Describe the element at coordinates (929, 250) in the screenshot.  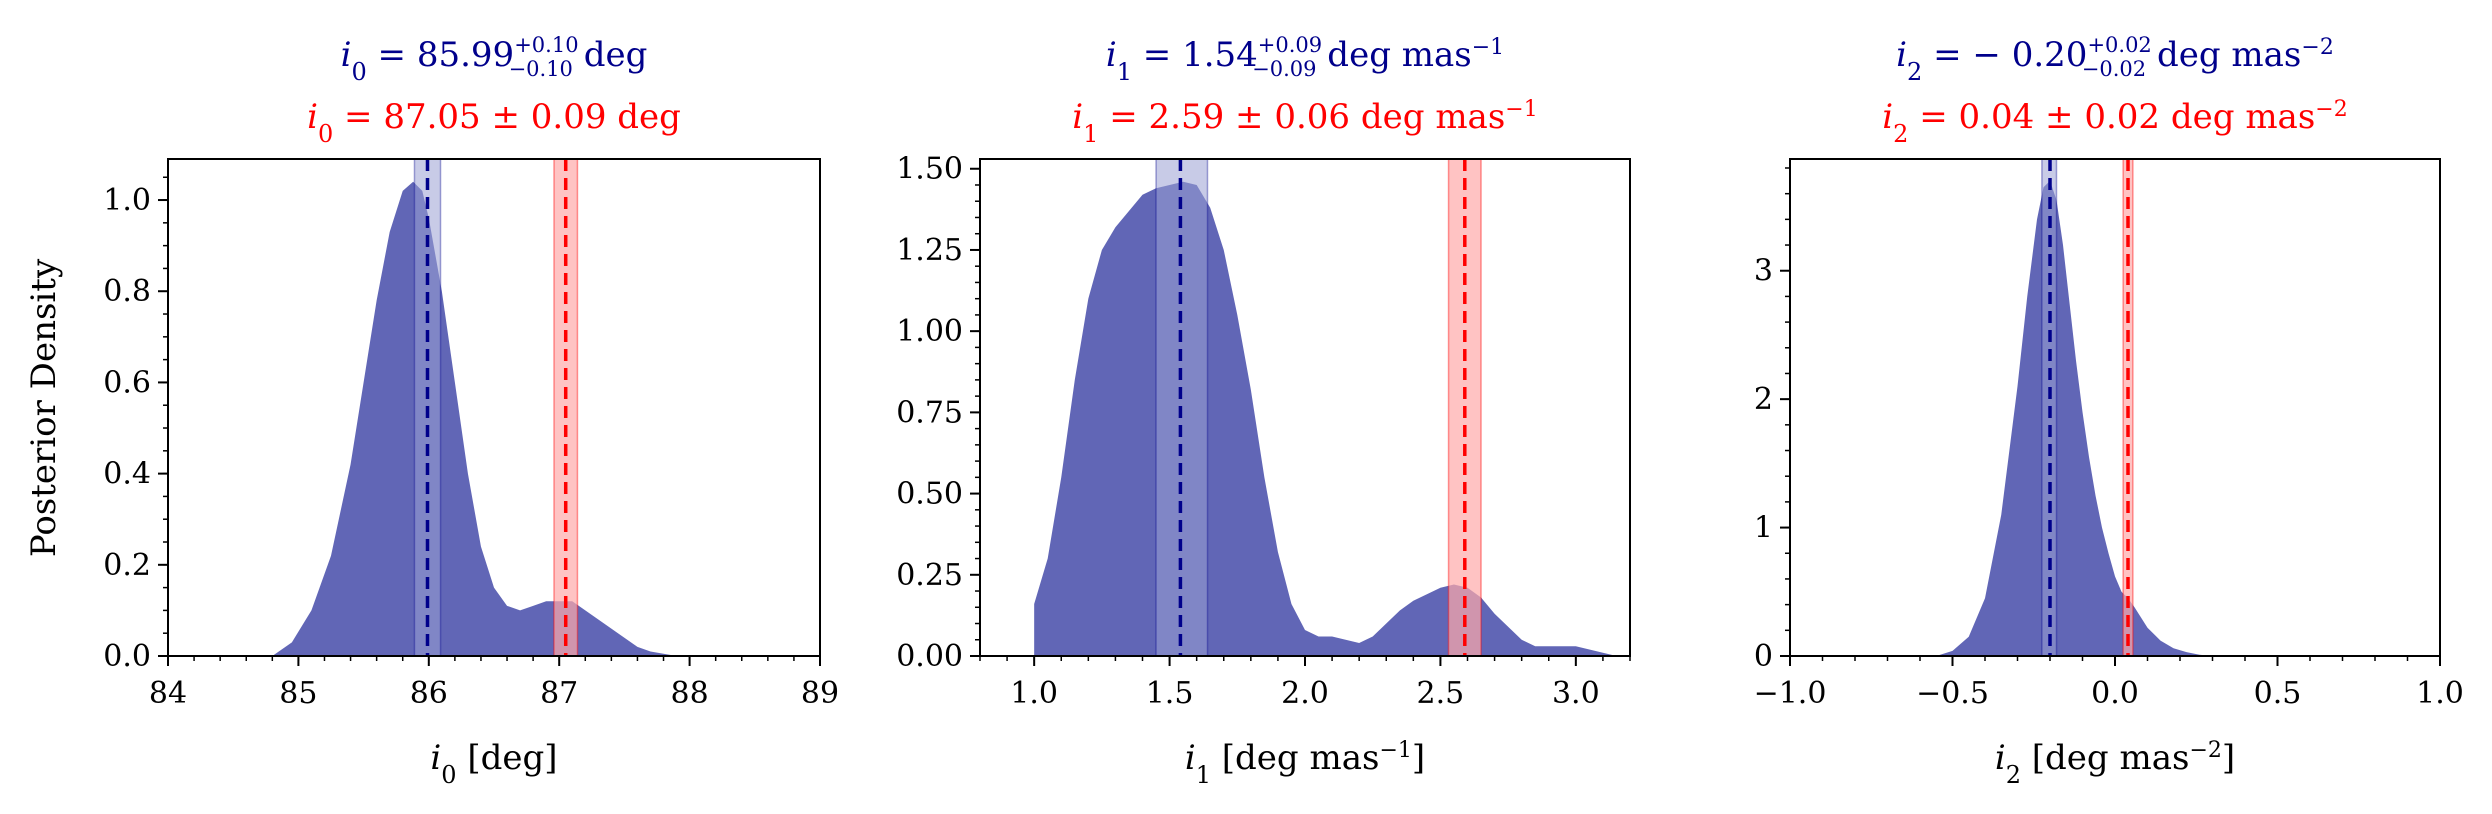
I see `y-tick-label: 1.25` at that location.